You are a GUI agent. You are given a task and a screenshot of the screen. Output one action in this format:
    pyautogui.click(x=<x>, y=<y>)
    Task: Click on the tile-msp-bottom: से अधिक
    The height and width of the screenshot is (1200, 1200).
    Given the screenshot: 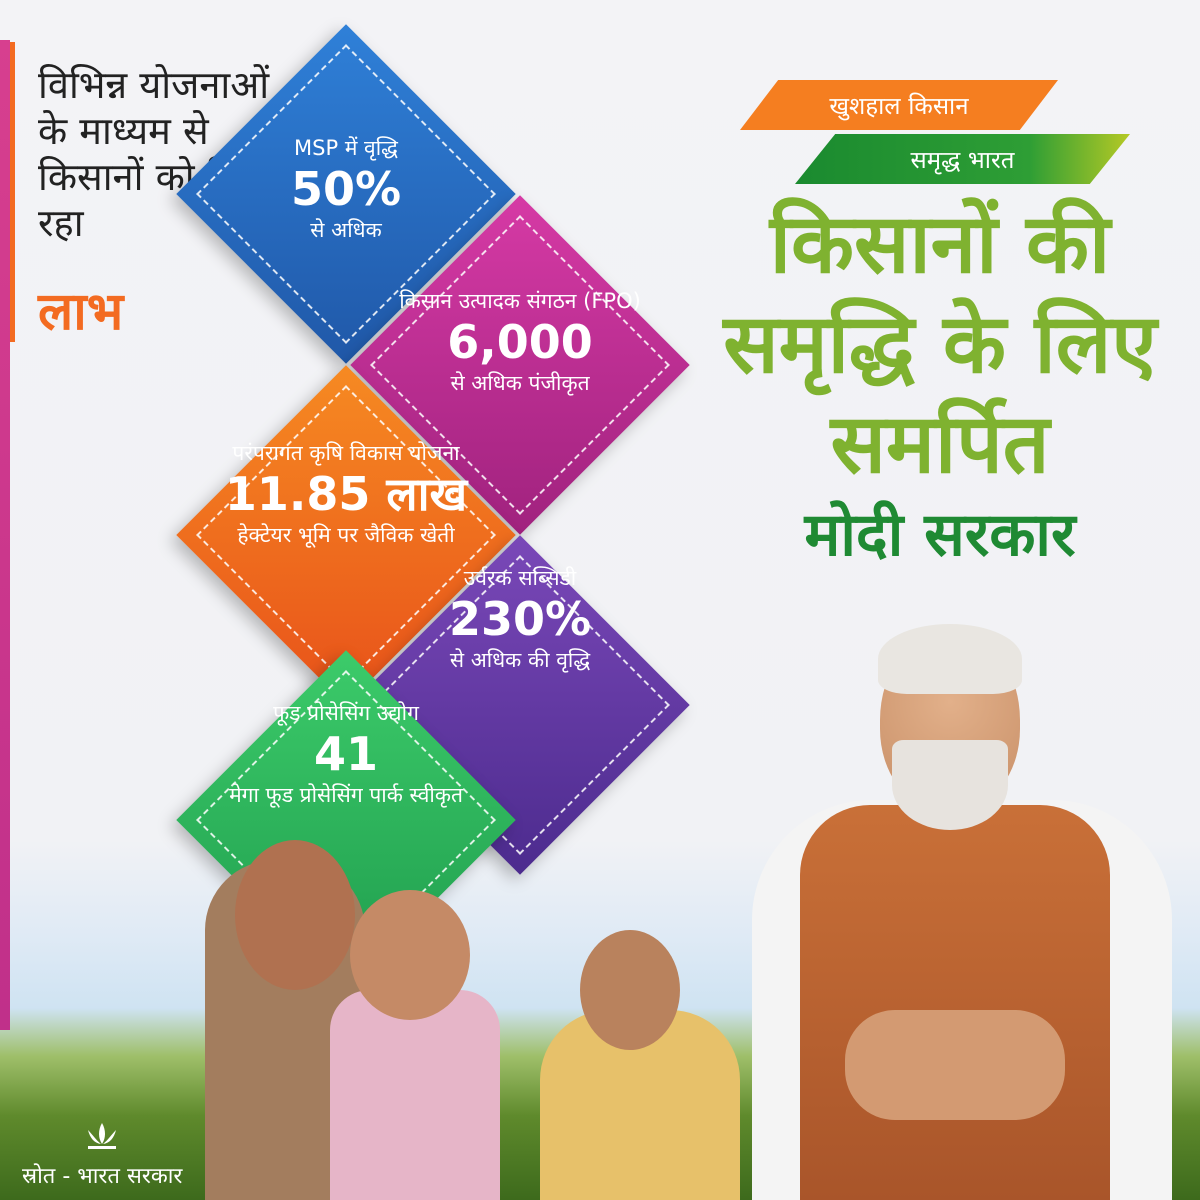 What is the action you would take?
    pyautogui.click(x=346, y=230)
    